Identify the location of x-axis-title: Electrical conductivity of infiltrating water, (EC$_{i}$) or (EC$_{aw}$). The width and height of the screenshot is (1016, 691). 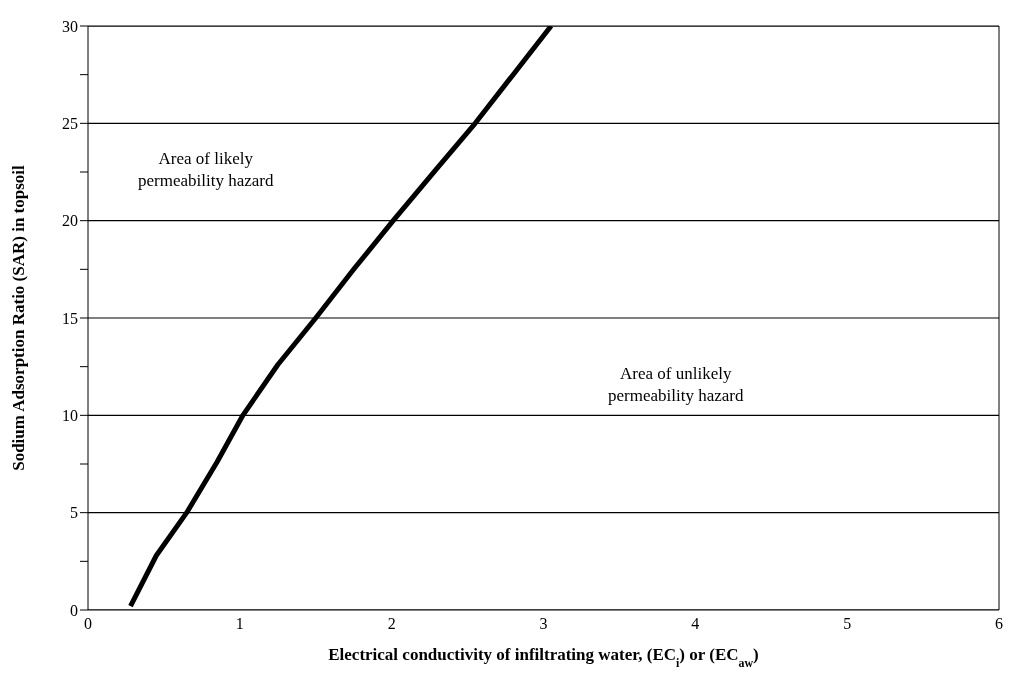
(543, 657).